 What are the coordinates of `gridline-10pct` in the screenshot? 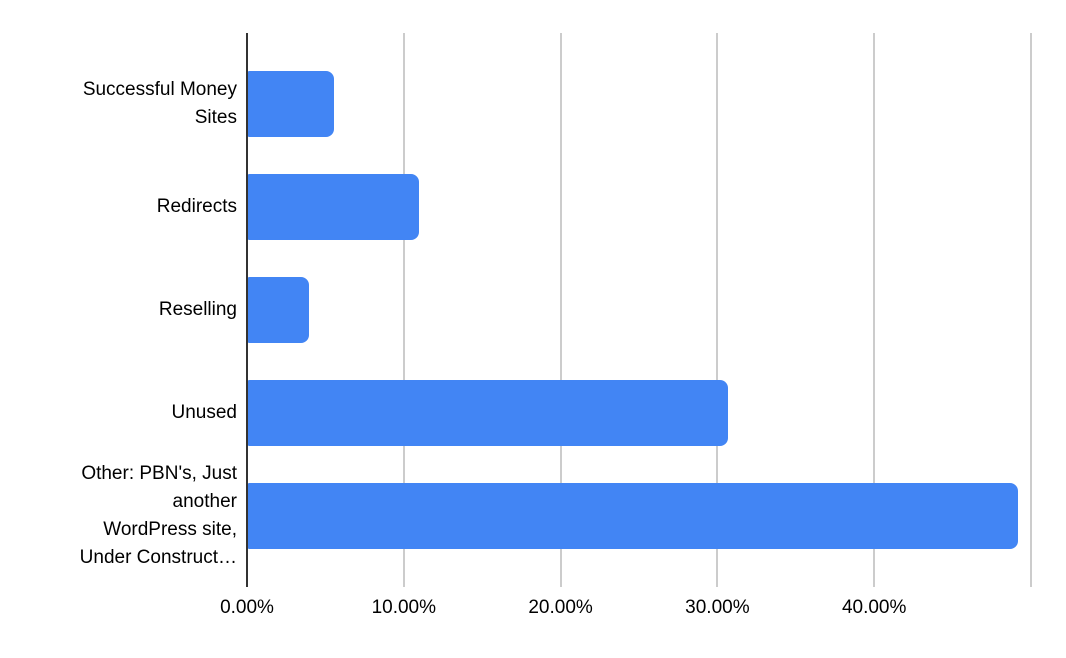 It's located at (403, 310).